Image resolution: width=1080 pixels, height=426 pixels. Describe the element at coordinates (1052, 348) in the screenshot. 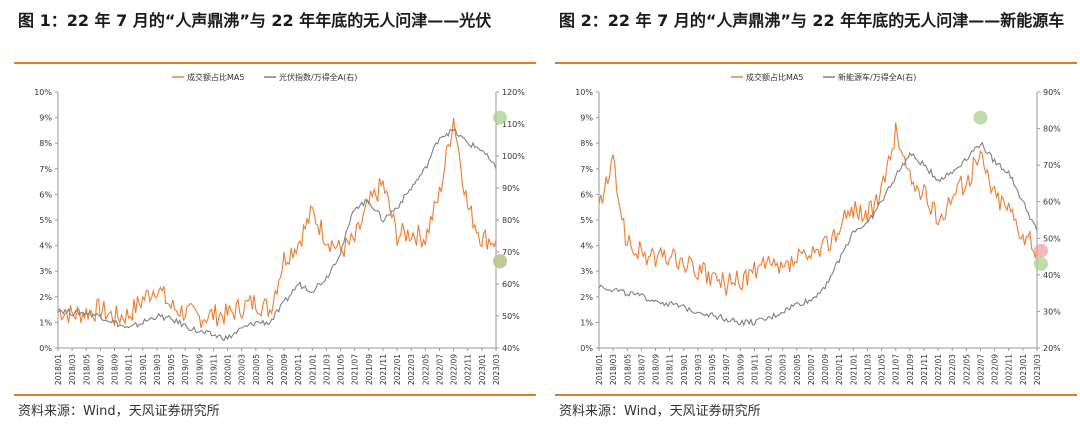

I see `y-right-tick-label: 20%` at that location.